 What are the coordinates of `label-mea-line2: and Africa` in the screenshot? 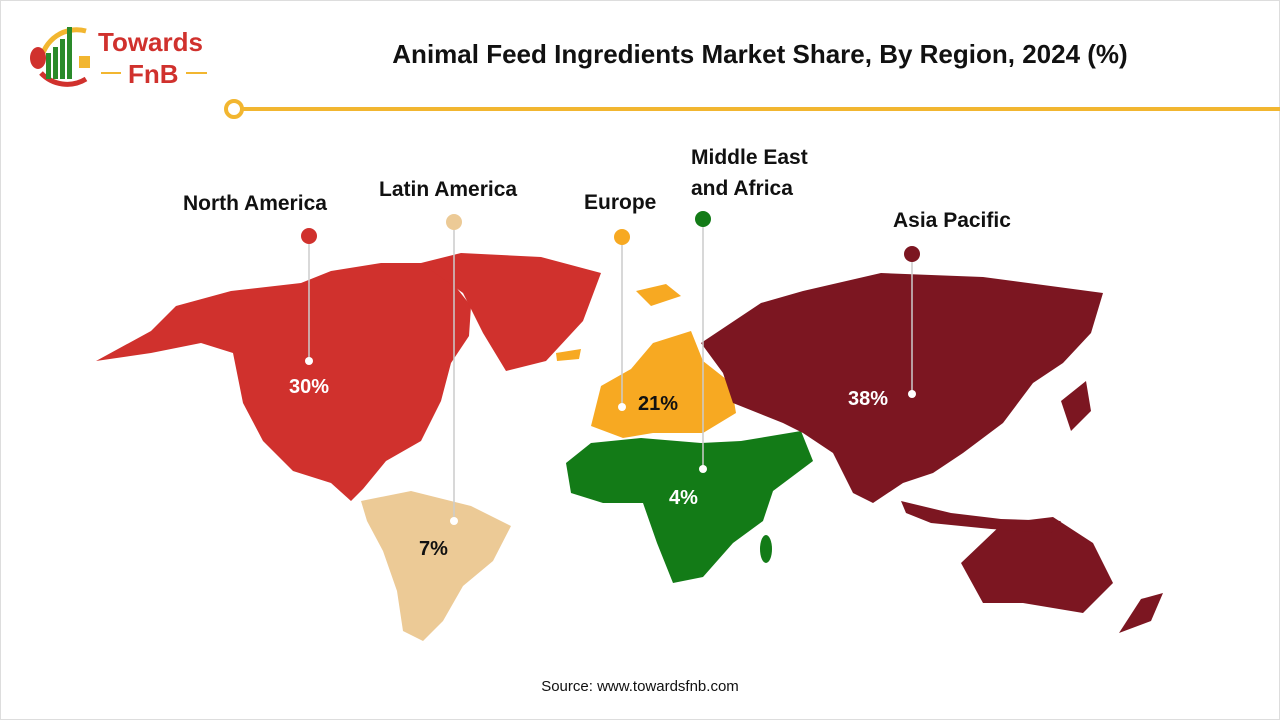 It's located at (742, 188).